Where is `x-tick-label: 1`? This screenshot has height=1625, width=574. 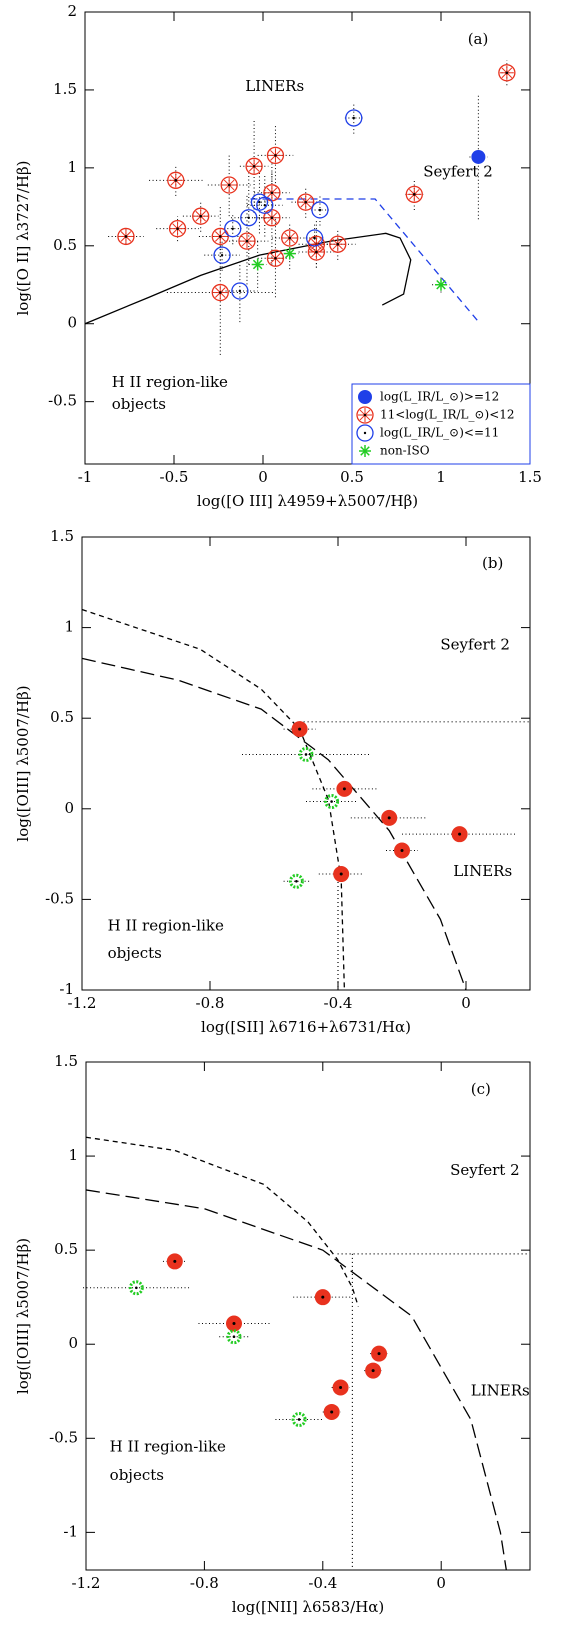 x-tick-label: 1 is located at coordinates (441, 477).